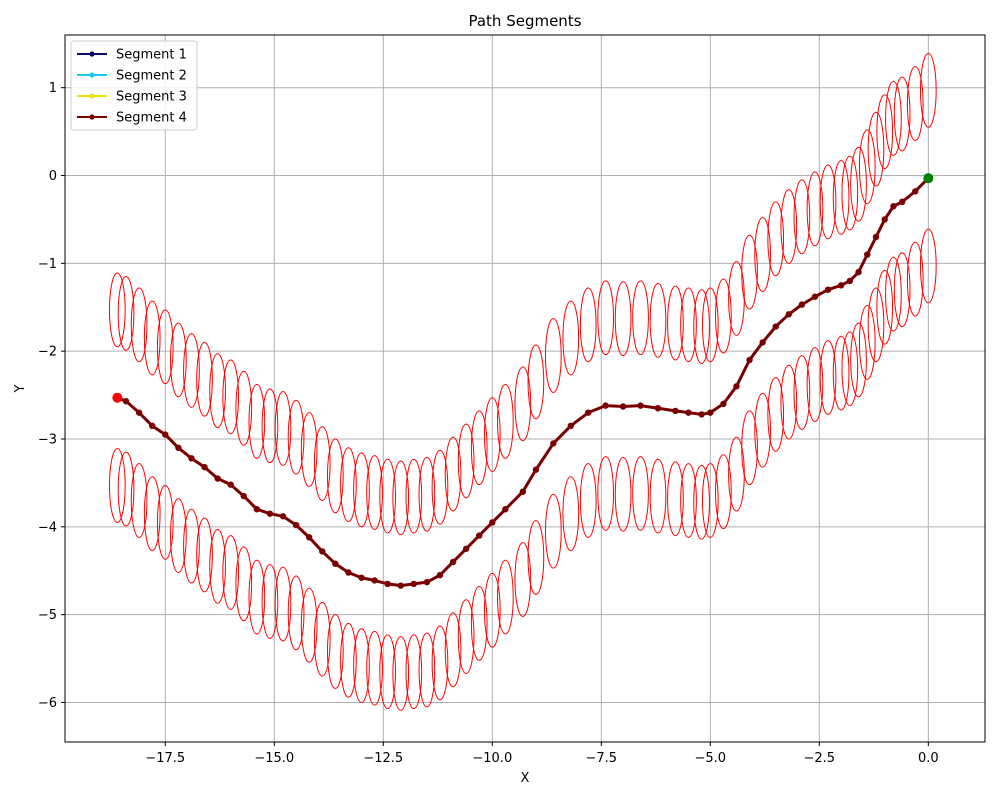 The height and width of the screenshot is (800, 1000). What do you see at coordinates (151, 55) in the screenshot?
I see `legend-label: Segment 1` at bounding box center [151, 55].